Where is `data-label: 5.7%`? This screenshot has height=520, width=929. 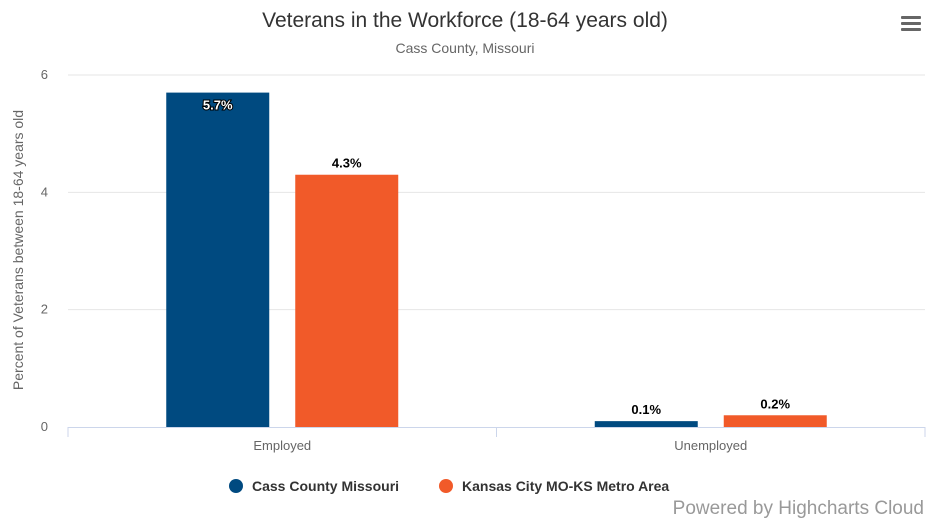 data-label: 5.7% is located at coordinates (218, 105).